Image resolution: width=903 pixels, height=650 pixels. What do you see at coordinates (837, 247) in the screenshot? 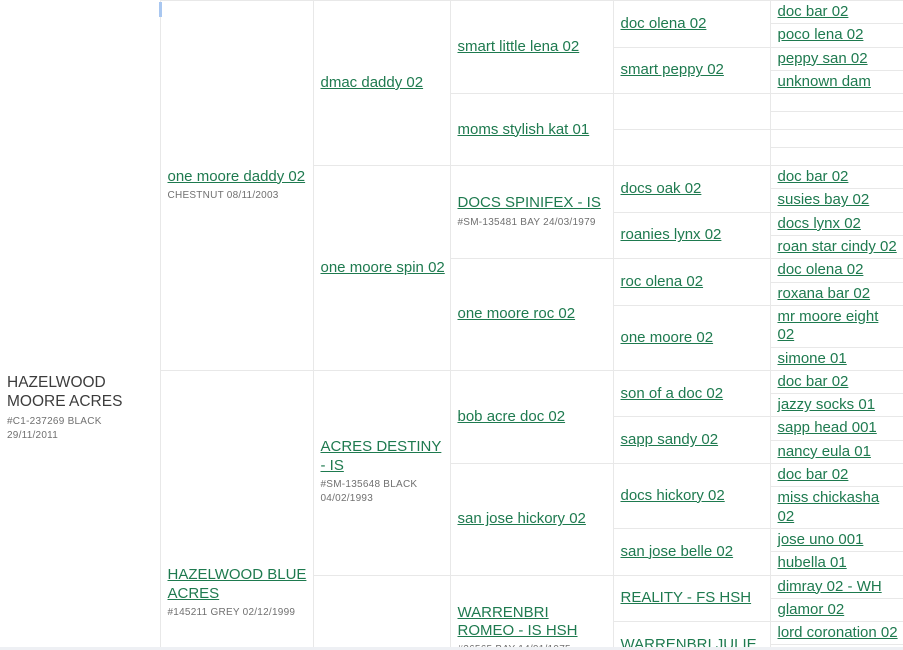
I see `horse-link: roan star cindy 02` at bounding box center [837, 247].